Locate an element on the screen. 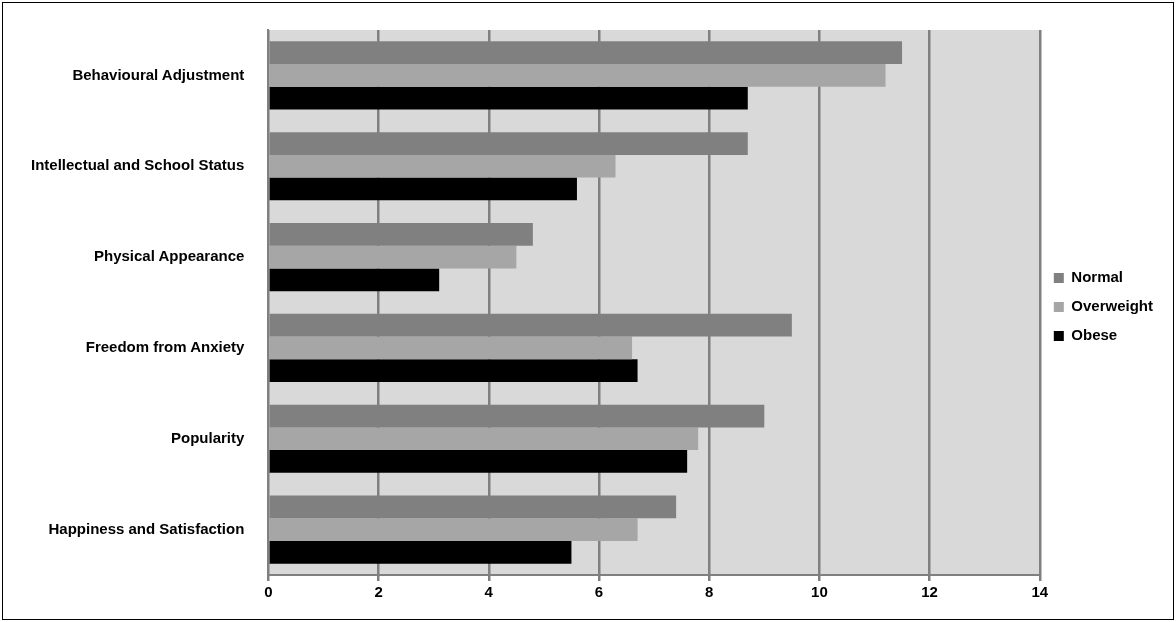 This screenshot has height=622, width=1176. y-tick-label: Popularity is located at coordinates (208, 437).